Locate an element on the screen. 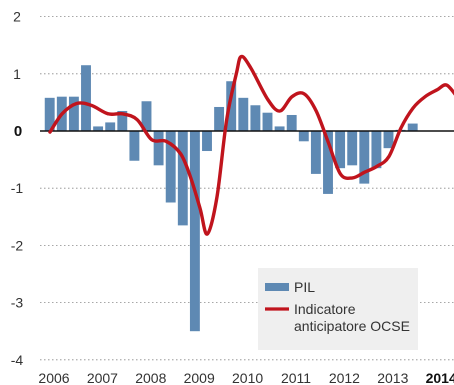 This screenshot has width=454, height=385. y-tick-label: -4 is located at coordinates (17, 360).